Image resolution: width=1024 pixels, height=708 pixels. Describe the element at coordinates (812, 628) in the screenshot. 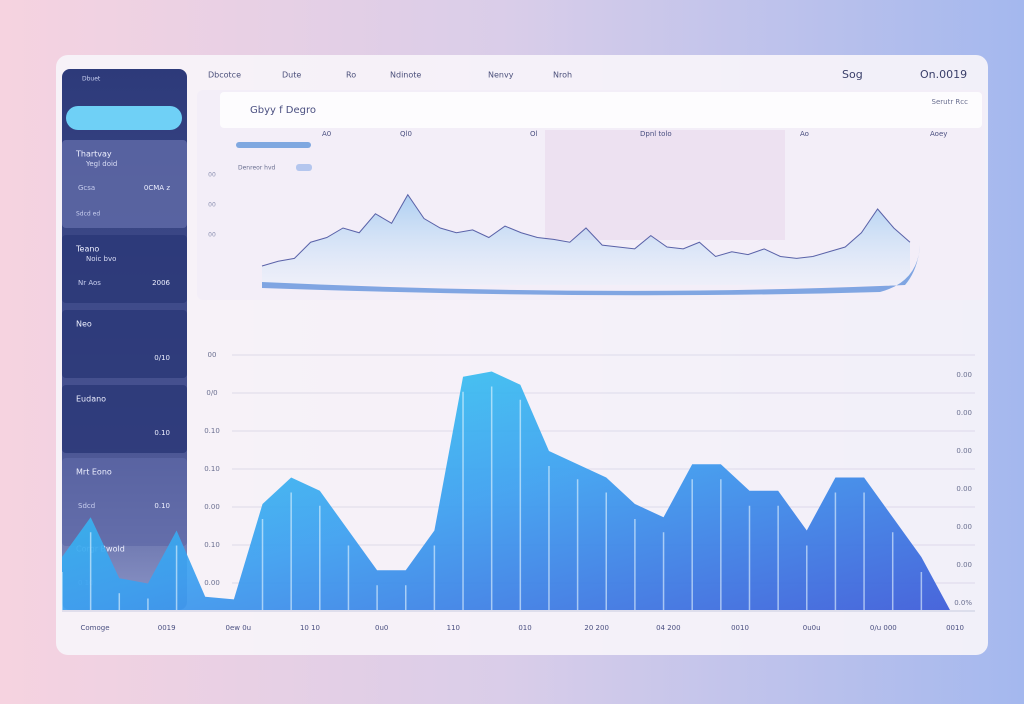

I see `x-tick-label: 0u0u` at that location.